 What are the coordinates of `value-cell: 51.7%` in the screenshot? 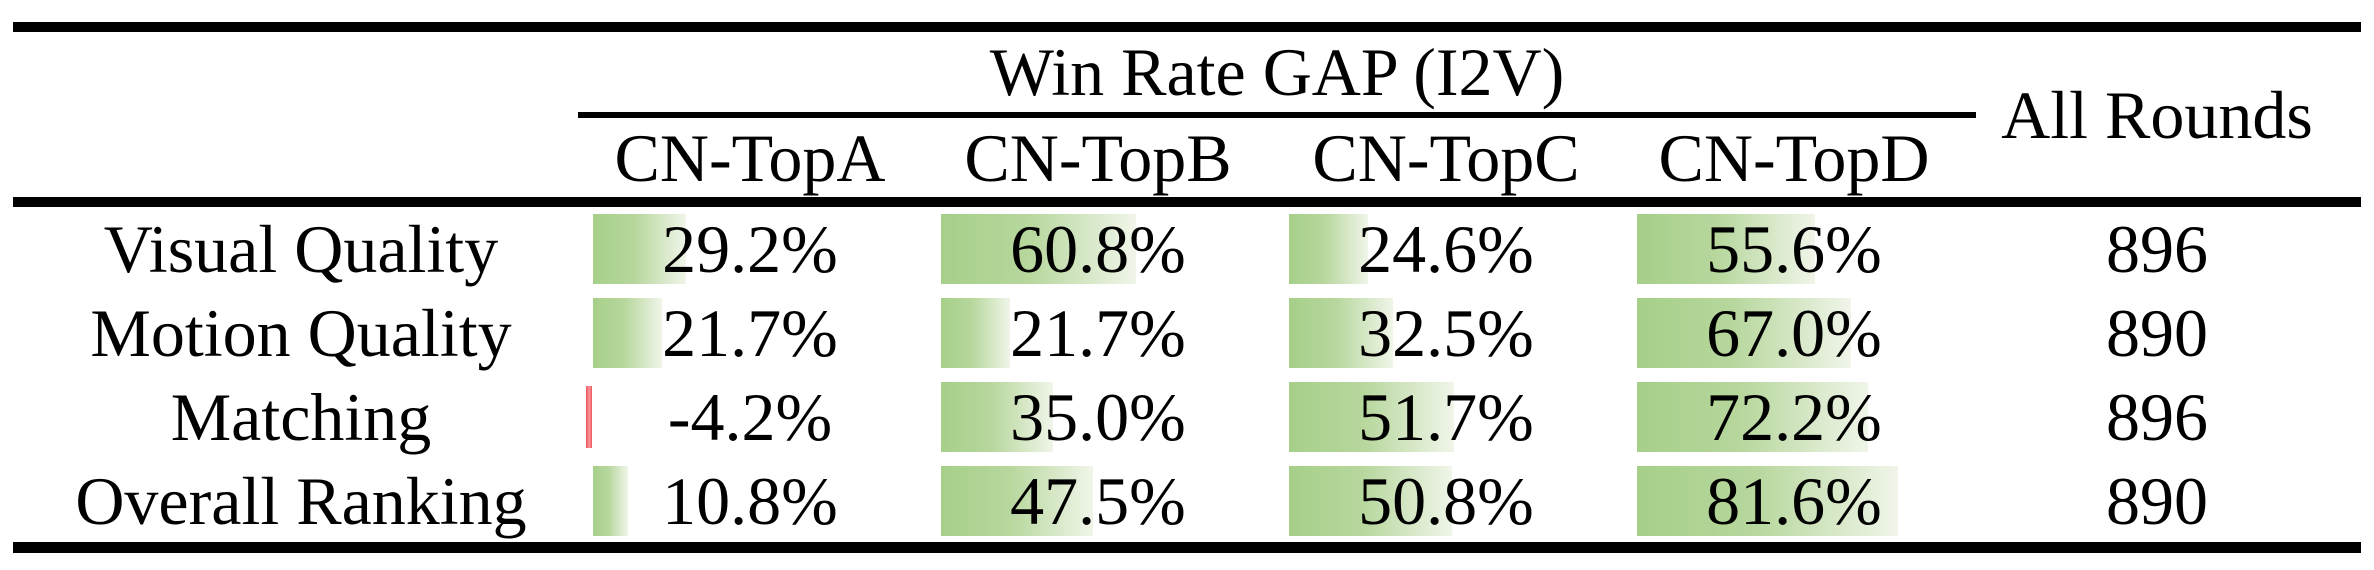 It's located at (1446, 417).